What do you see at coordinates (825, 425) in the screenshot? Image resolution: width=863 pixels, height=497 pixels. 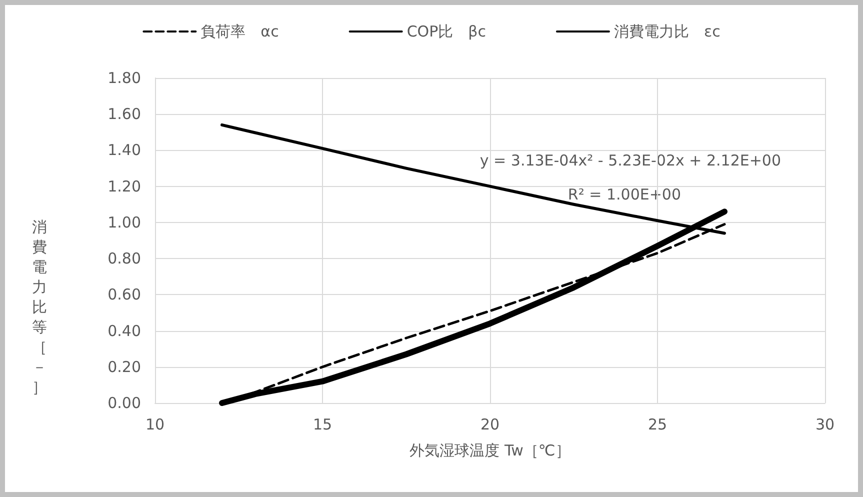 I see `x-tick-label: 30` at bounding box center [825, 425].